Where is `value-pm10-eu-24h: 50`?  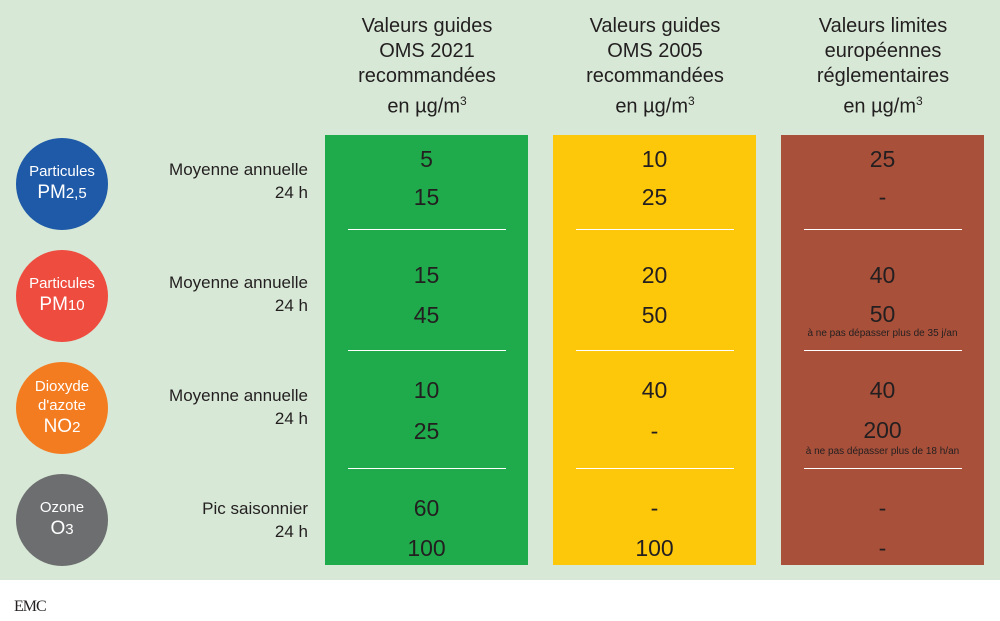 value-pm10-eu-24h: 50 is located at coordinates (882, 314).